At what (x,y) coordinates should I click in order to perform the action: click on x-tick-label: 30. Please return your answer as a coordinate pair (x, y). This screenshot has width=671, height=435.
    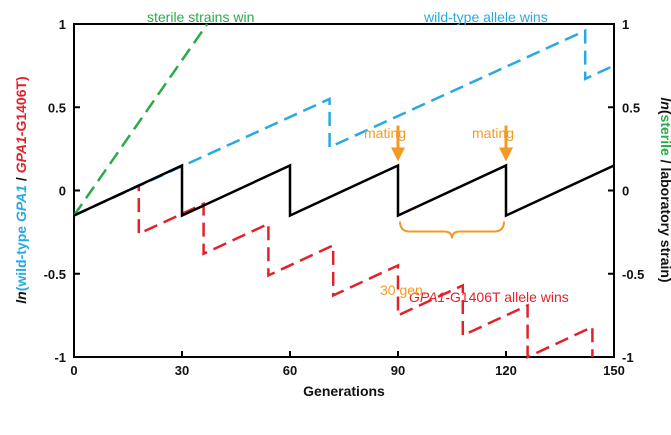
    Looking at the image, I should click on (182, 370).